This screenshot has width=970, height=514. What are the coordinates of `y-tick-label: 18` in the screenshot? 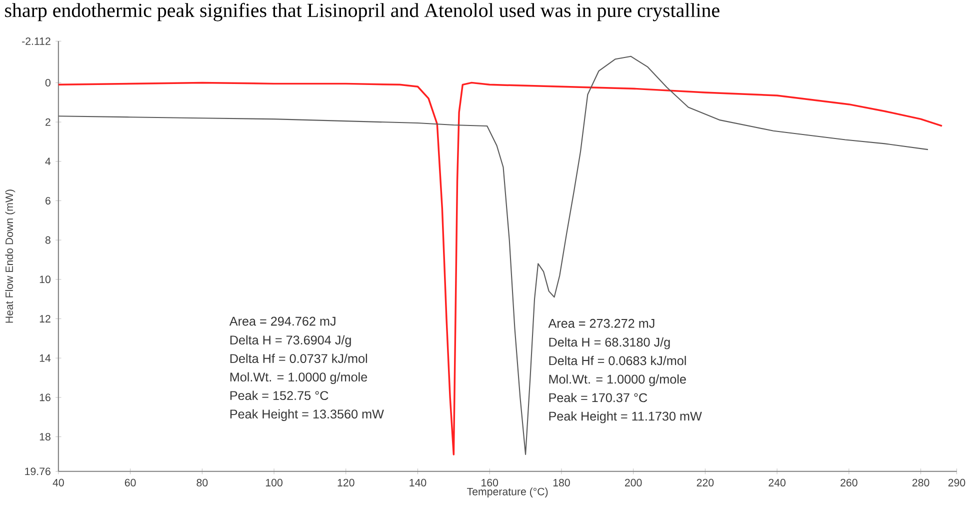 It's located at (45, 437).